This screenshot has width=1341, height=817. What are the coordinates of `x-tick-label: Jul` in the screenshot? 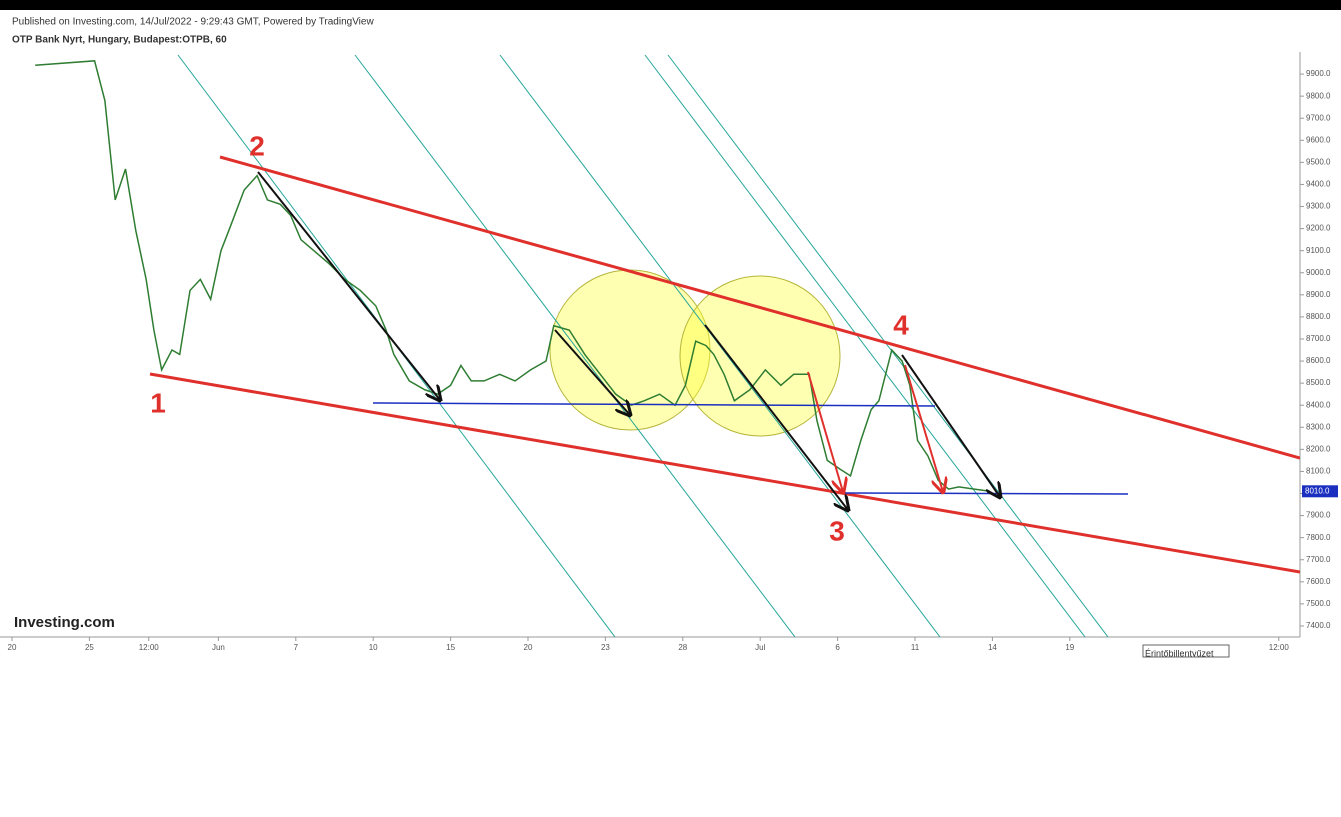 It's located at (760, 647).